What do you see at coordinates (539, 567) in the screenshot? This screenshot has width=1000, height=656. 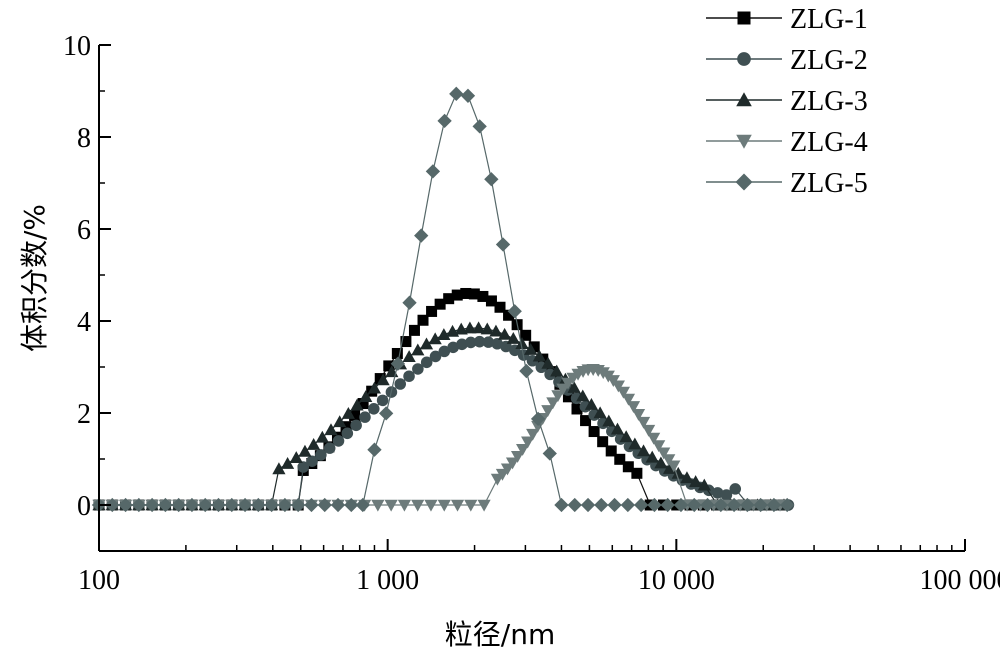 I see `x-axis: 100 1 000 10 000 100 000` at bounding box center [539, 567].